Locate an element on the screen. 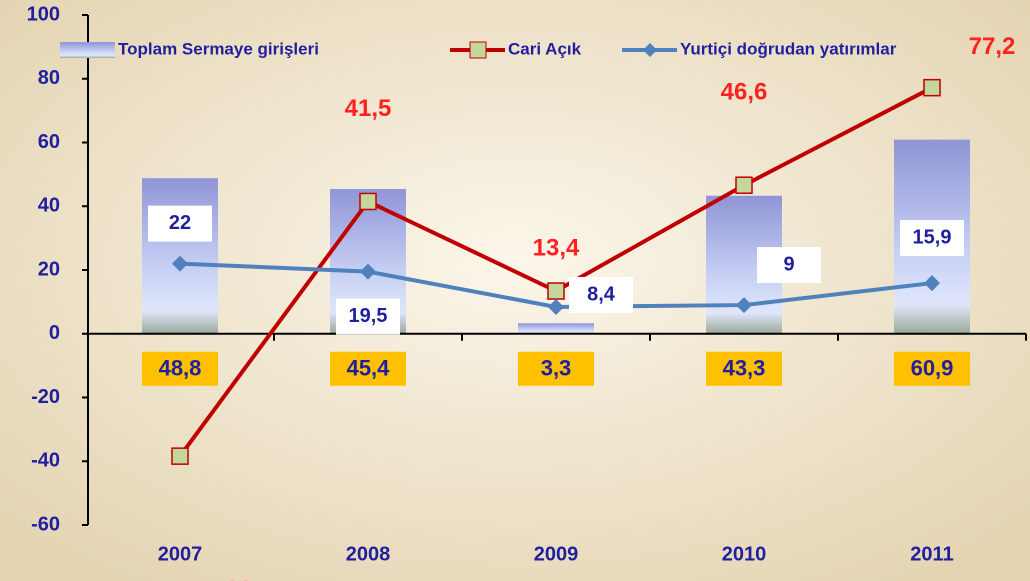 This screenshot has height=581, width=1030. value-label: 41,5 is located at coordinates (368, 108).